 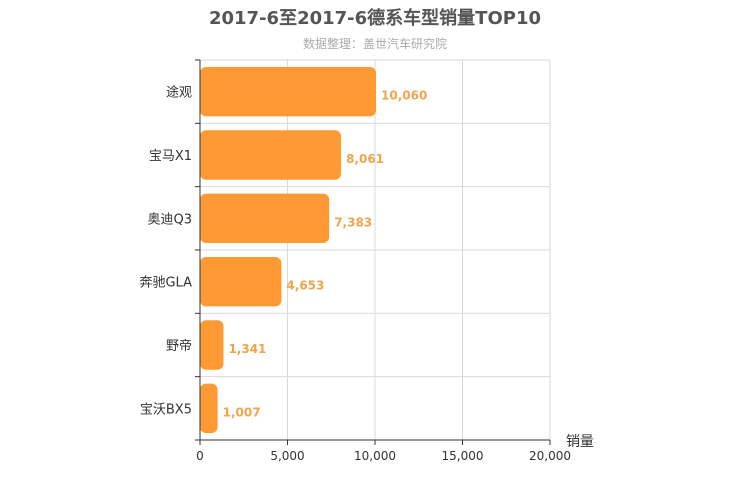 I want to click on category-label: 野帝, so click(x=179, y=346).